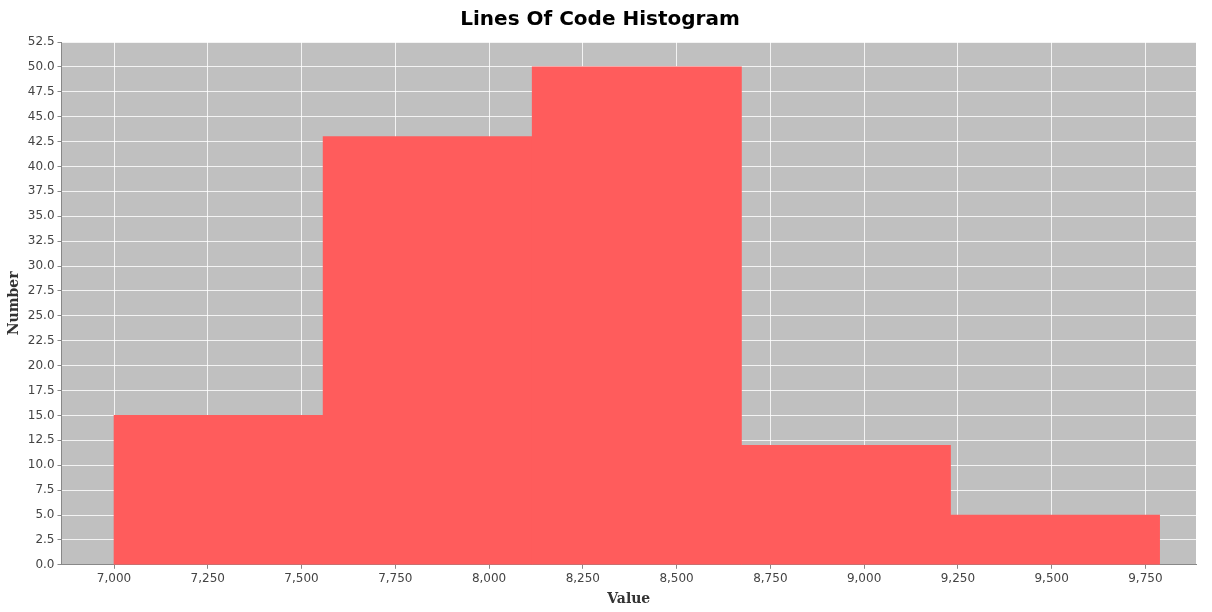 The width and height of the screenshot is (1212, 612). I want to click on y-tick-label: 45.0, so click(41, 115).